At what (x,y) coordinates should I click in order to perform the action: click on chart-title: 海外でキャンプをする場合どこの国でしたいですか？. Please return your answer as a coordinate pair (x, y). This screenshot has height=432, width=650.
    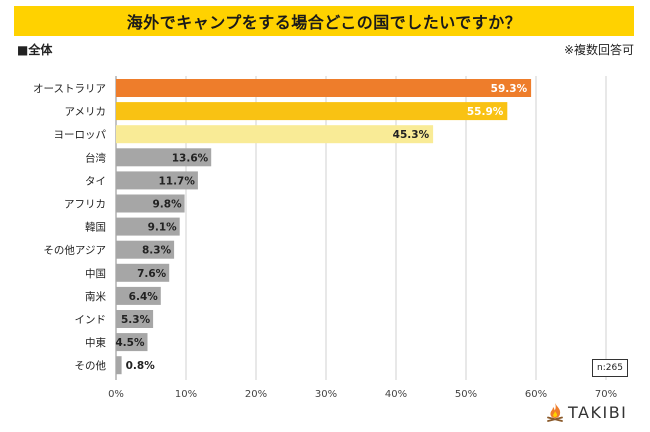
    Looking at the image, I should click on (324, 22).